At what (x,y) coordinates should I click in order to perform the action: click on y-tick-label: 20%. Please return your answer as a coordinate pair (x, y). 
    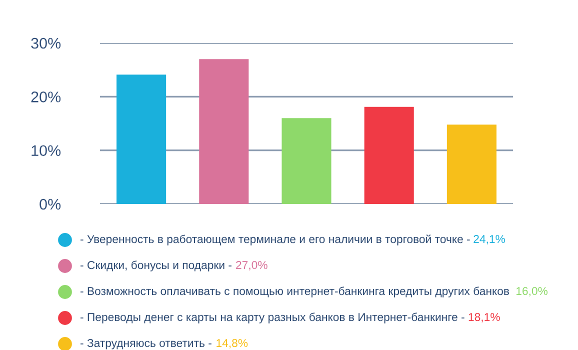
    Looking at the image, I should click on (46, 97).